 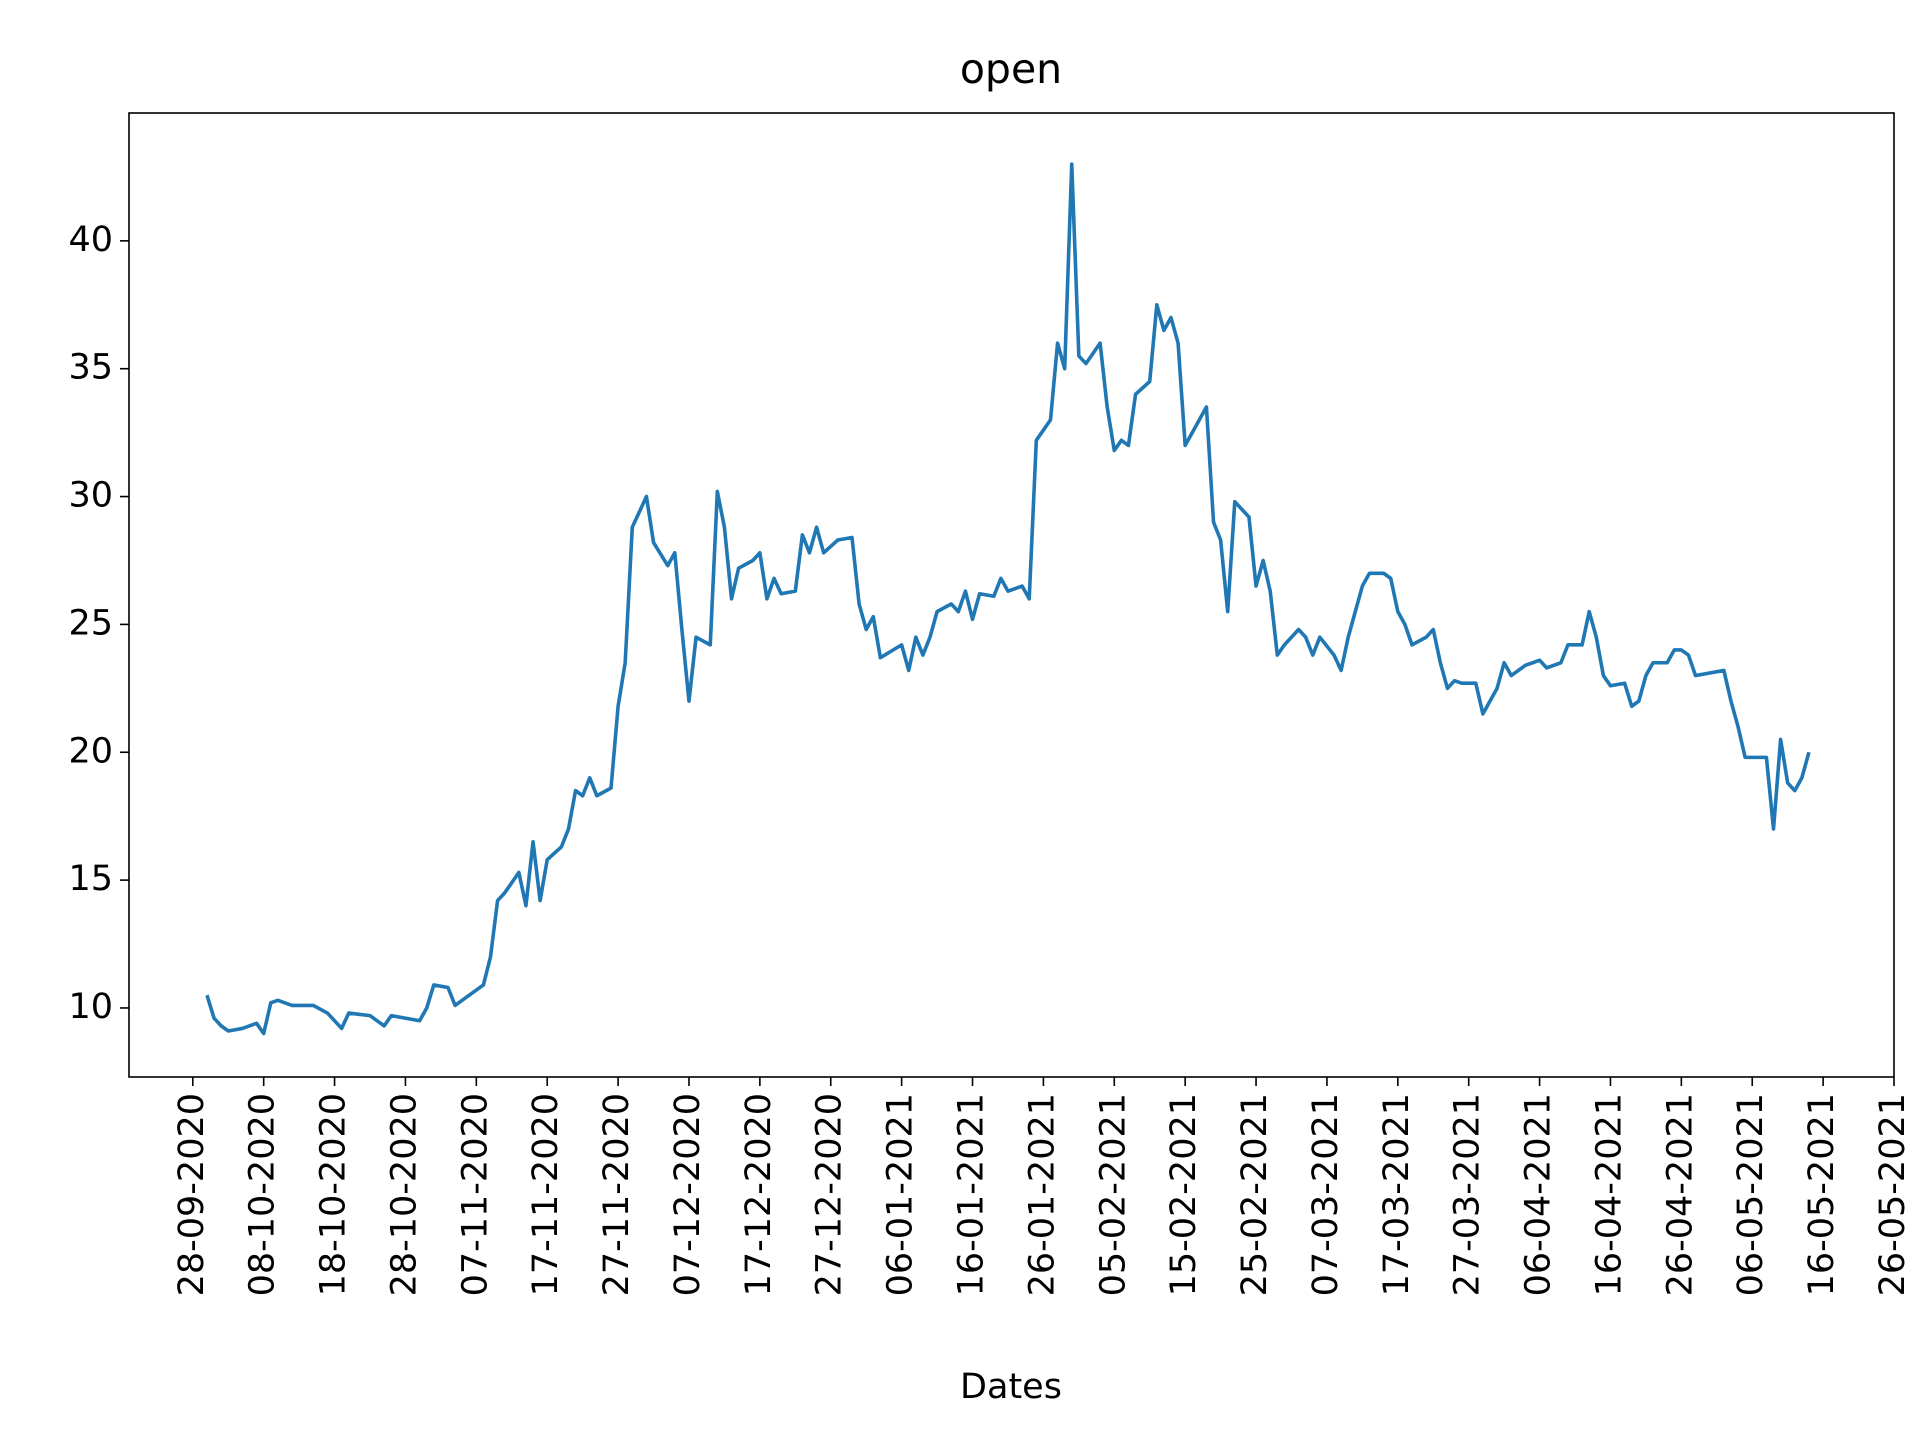 What do you see at coordinates (759, 1194) in the screenshot?
I see `x-tick-label: 17-12-2020` at bounding box center [759, 1194].